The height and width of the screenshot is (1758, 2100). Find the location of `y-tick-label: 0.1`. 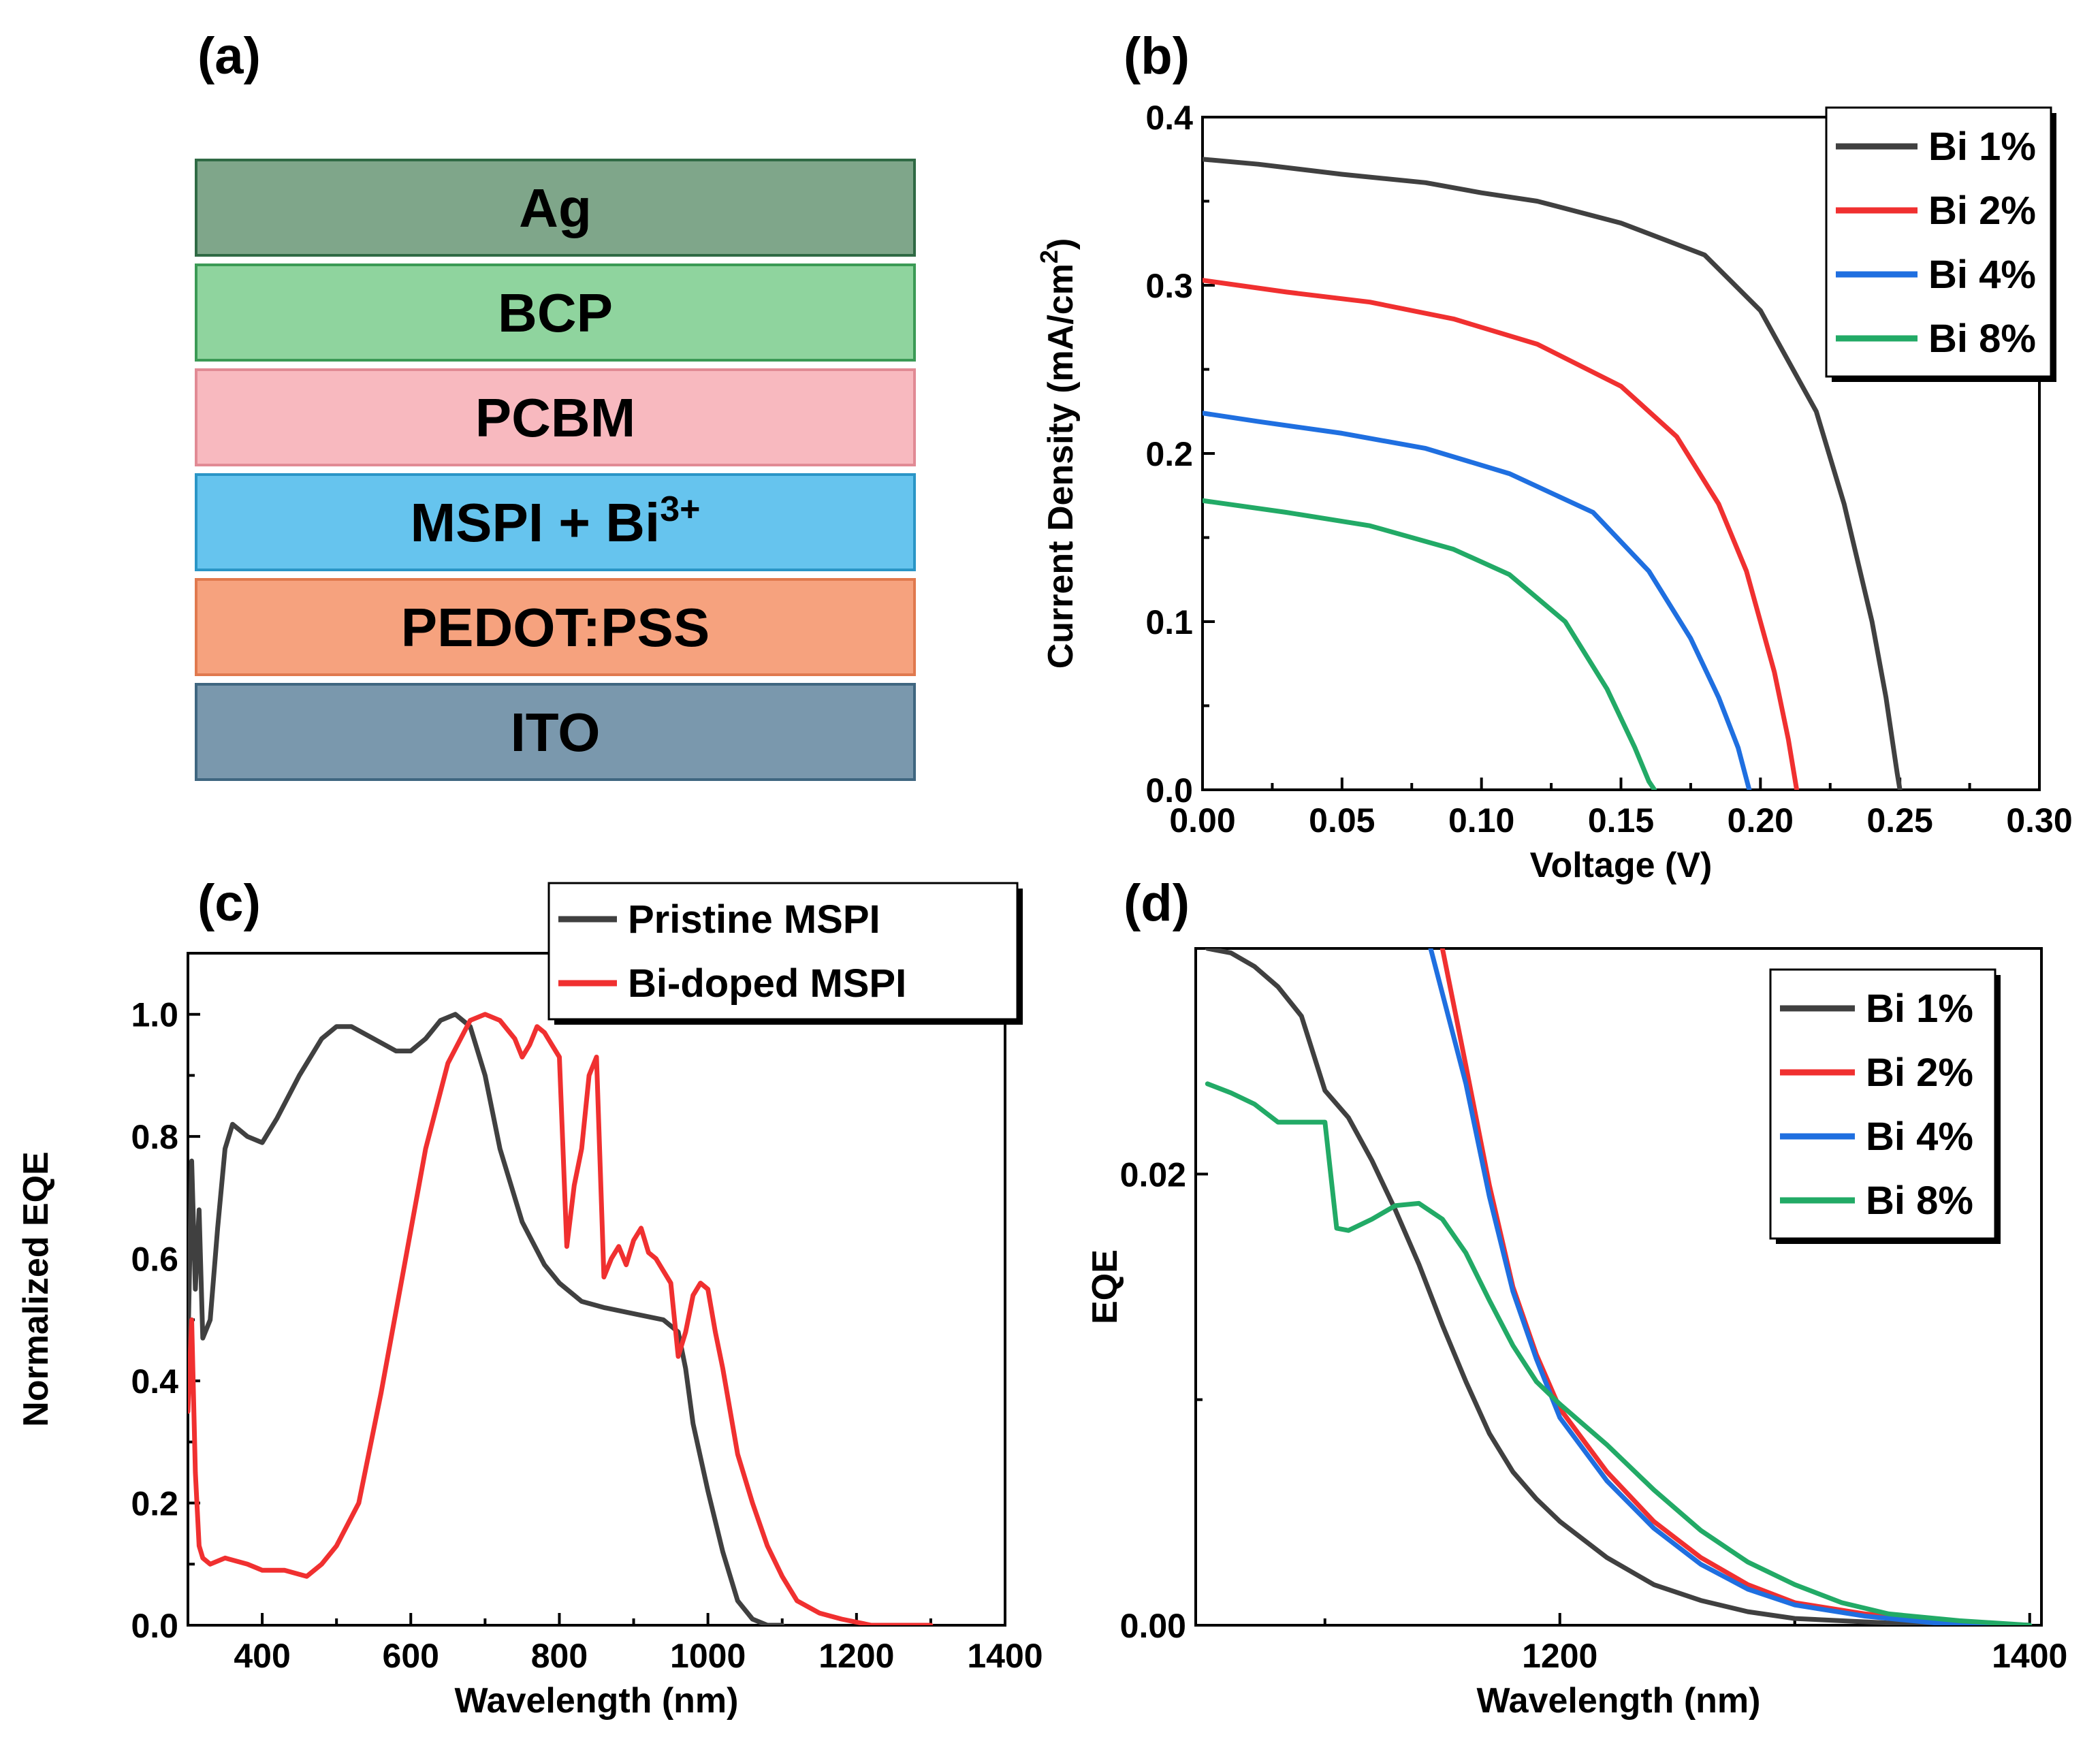

y-tick-label: 0.1 is located at coordinates (1169, 622).